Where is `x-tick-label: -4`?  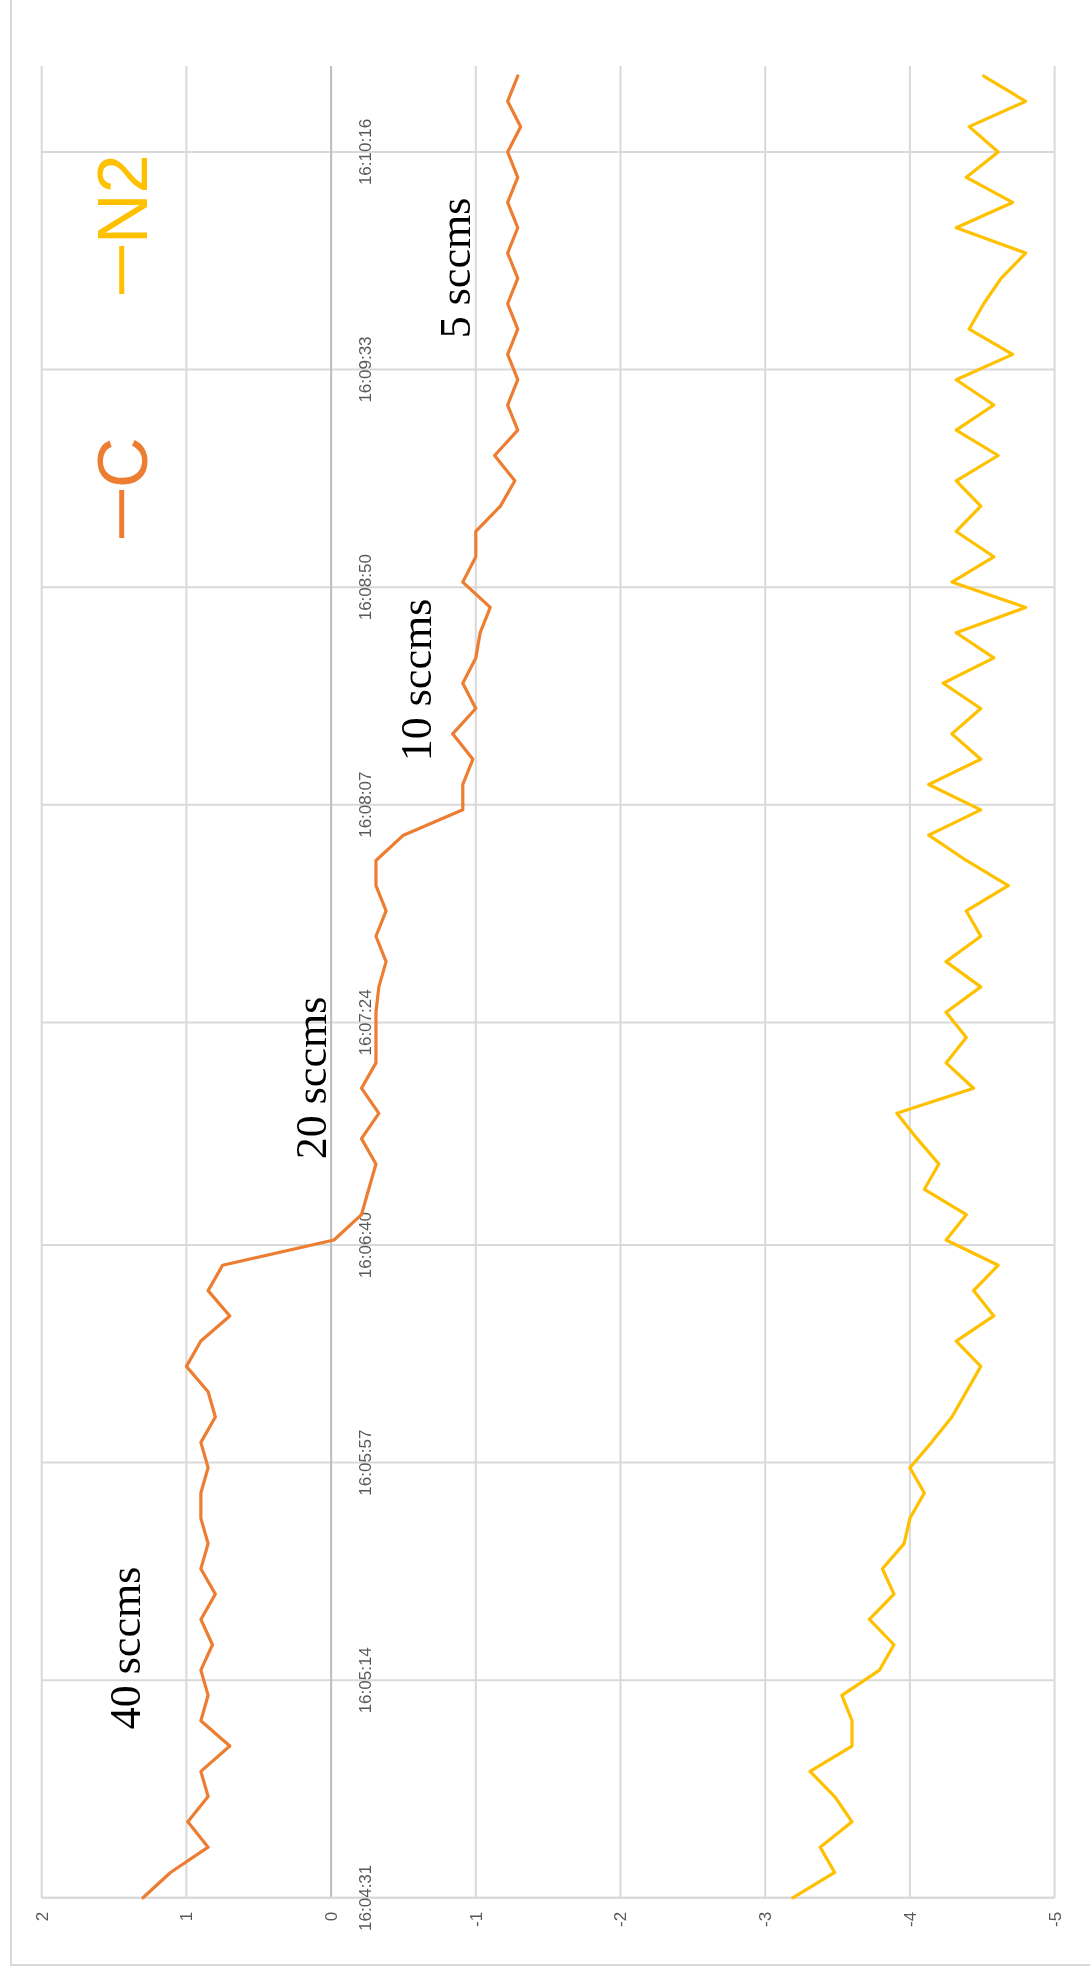 x-tick-label: -4 is located at coordinates (910, 1919).